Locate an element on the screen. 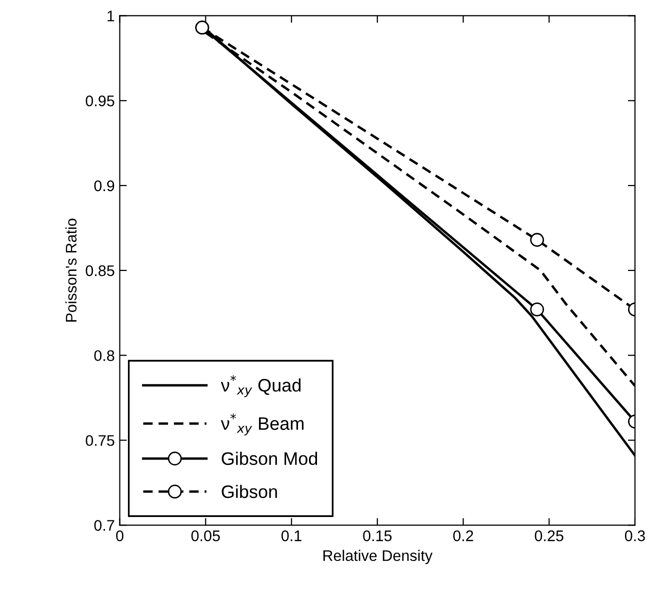 The width and height of the screenshot is (658, 605). x-tick-label: 0.05 is located at coordinates (205, 536).